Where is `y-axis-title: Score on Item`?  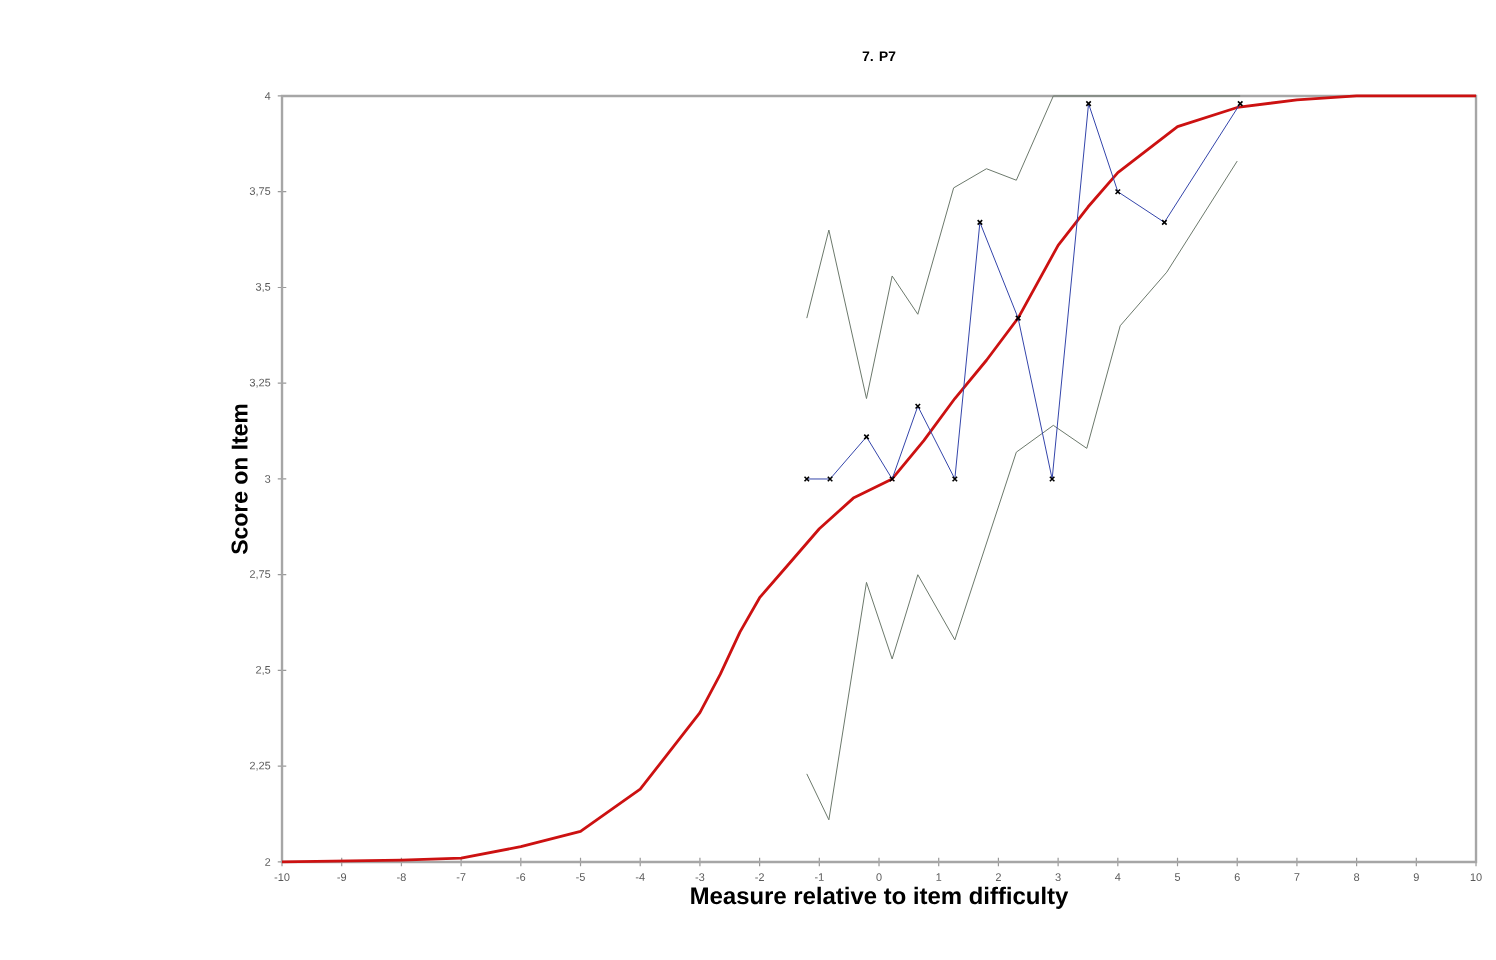 y-axis-title: Score on Item is located at coordinates (239, 479).